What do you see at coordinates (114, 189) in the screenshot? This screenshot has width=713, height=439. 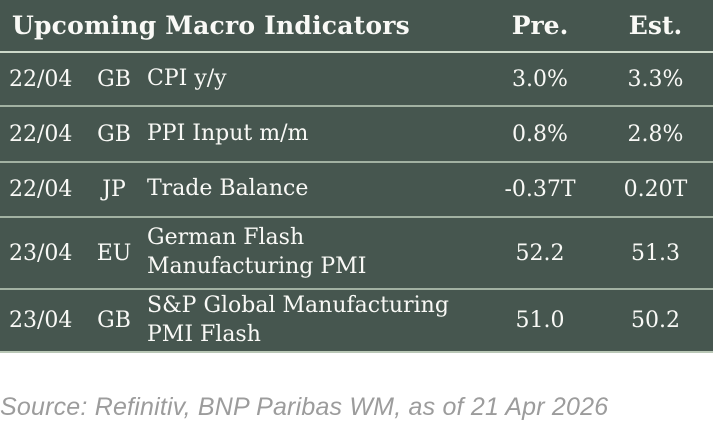 I see `country-cell: JP` at bounding box center [114, 189].